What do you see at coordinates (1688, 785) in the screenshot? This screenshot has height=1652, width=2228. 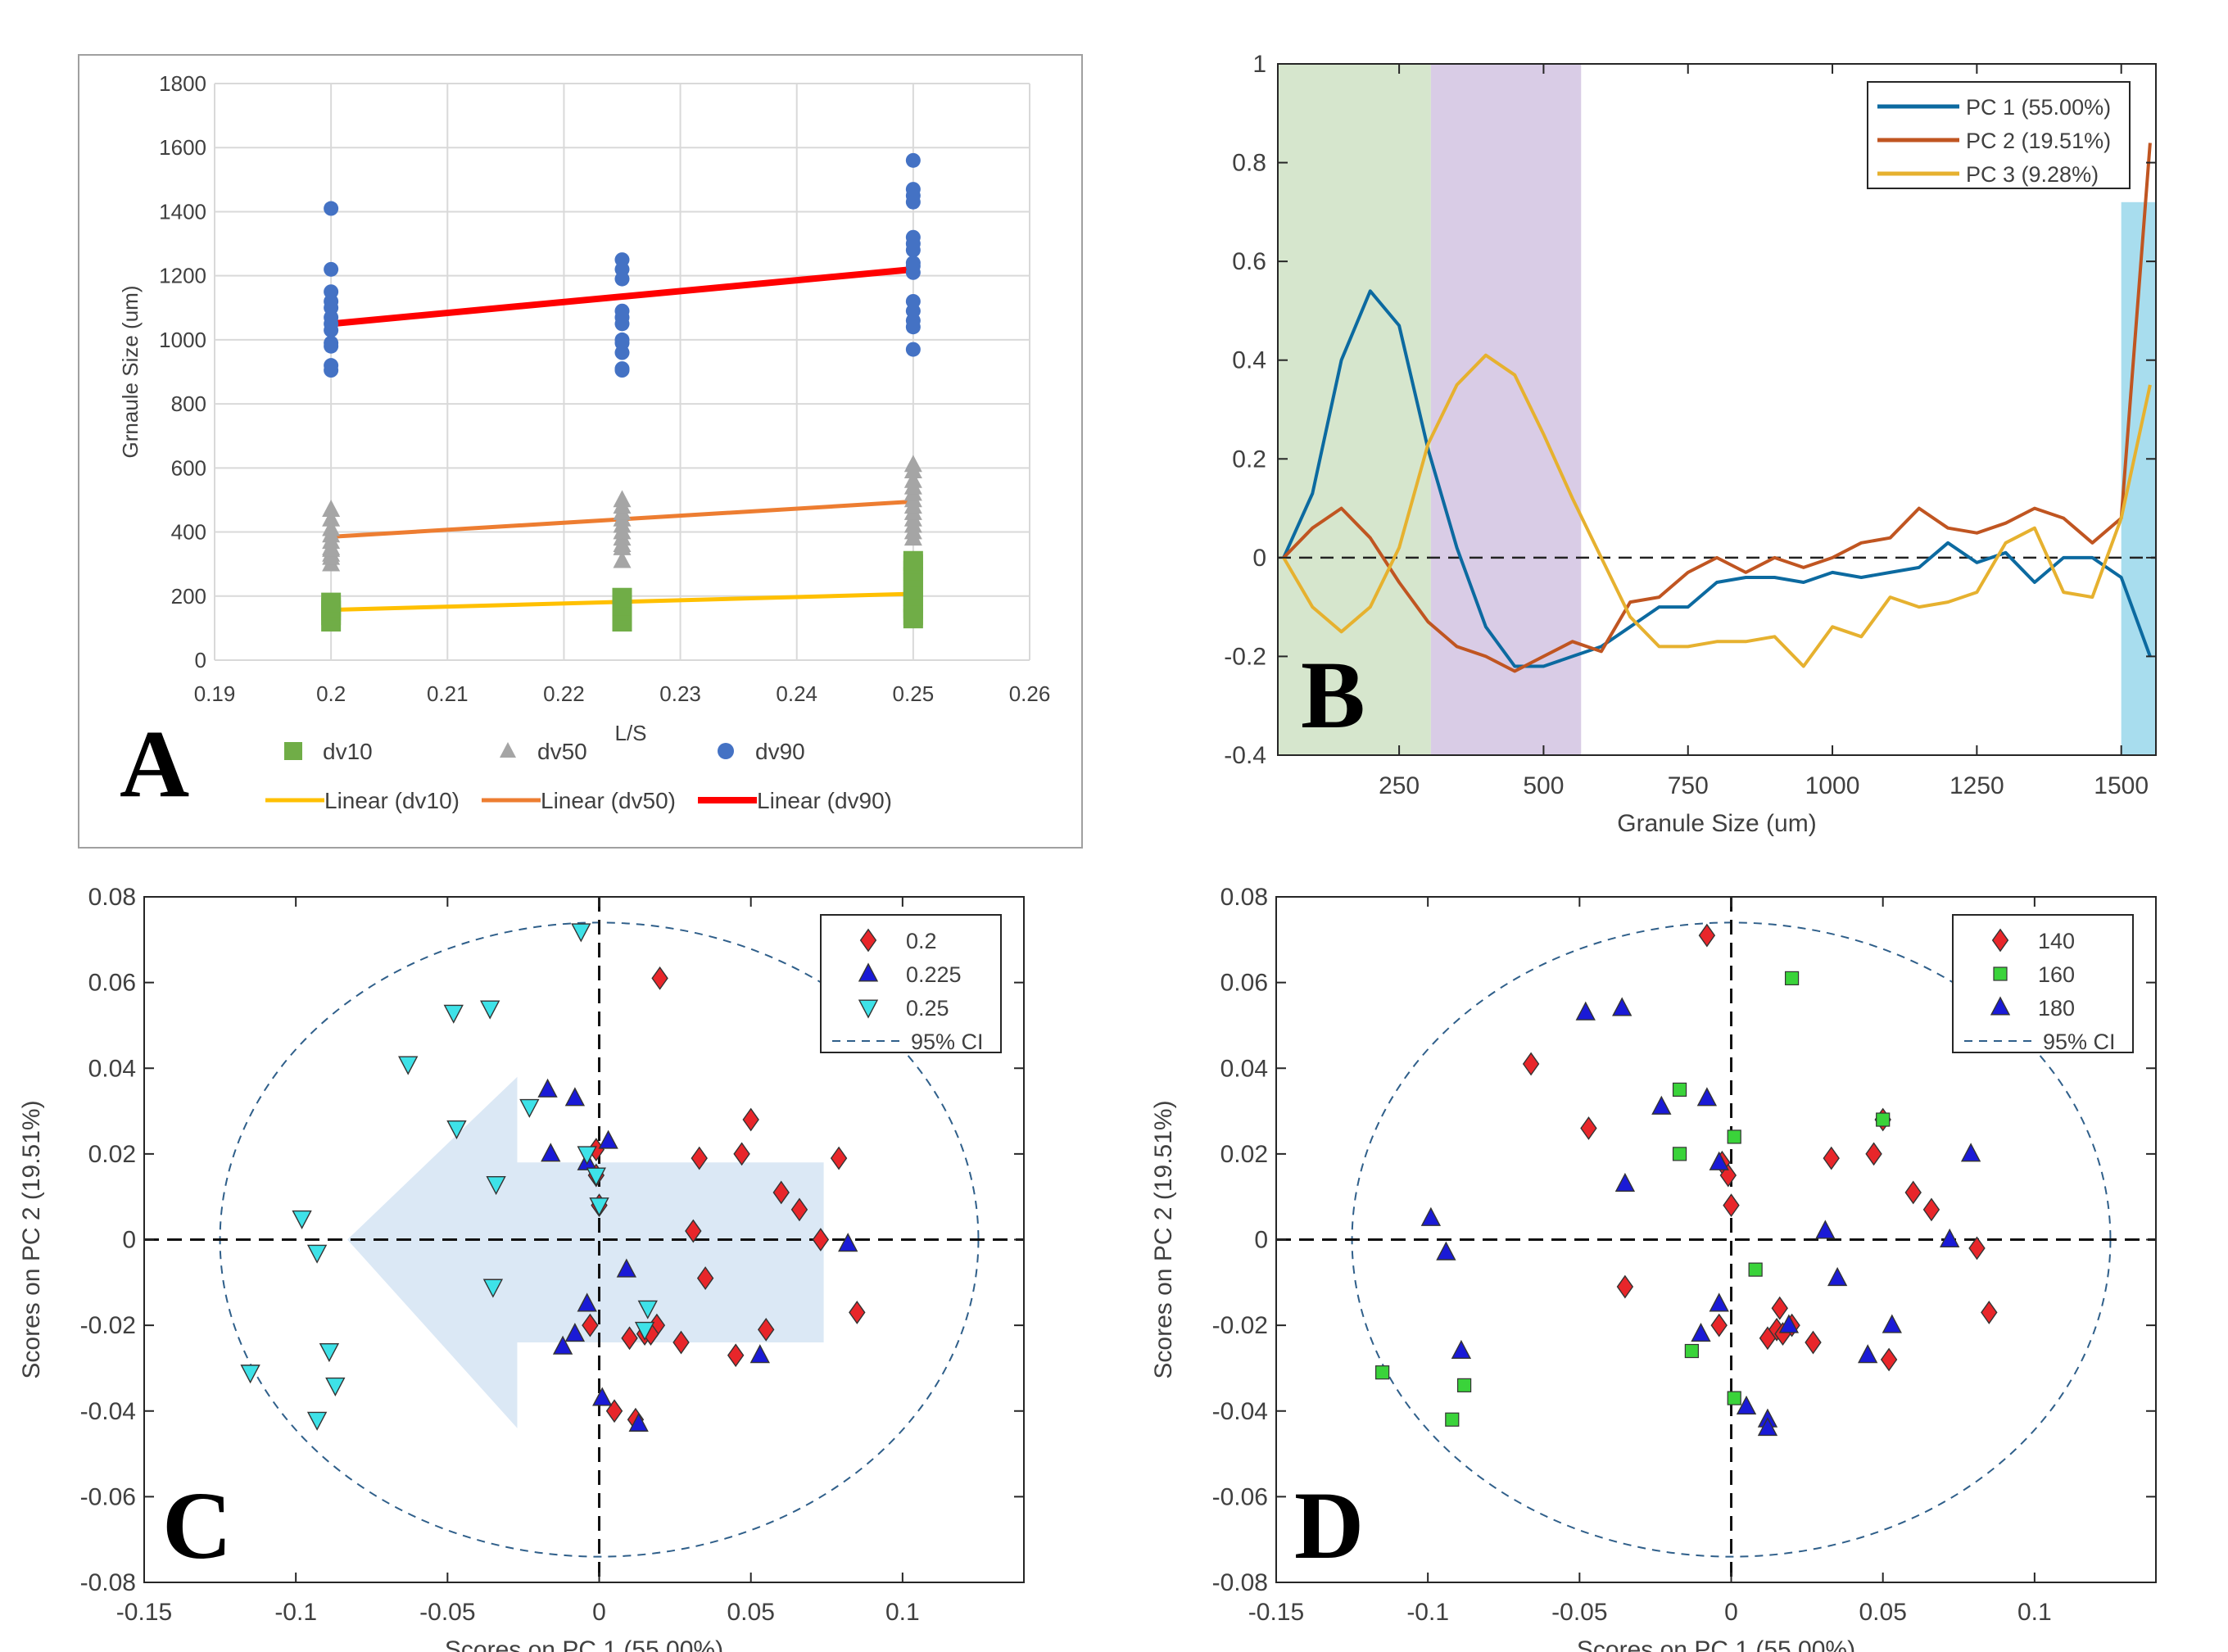 I see `x-tick-label: 750` at bounding box center [1688, 785].